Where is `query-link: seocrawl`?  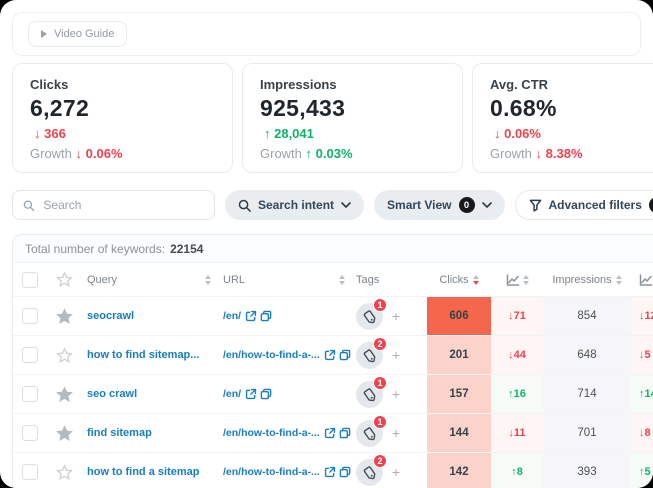 query-link: seocrawl is located at coordinates (111, 316).